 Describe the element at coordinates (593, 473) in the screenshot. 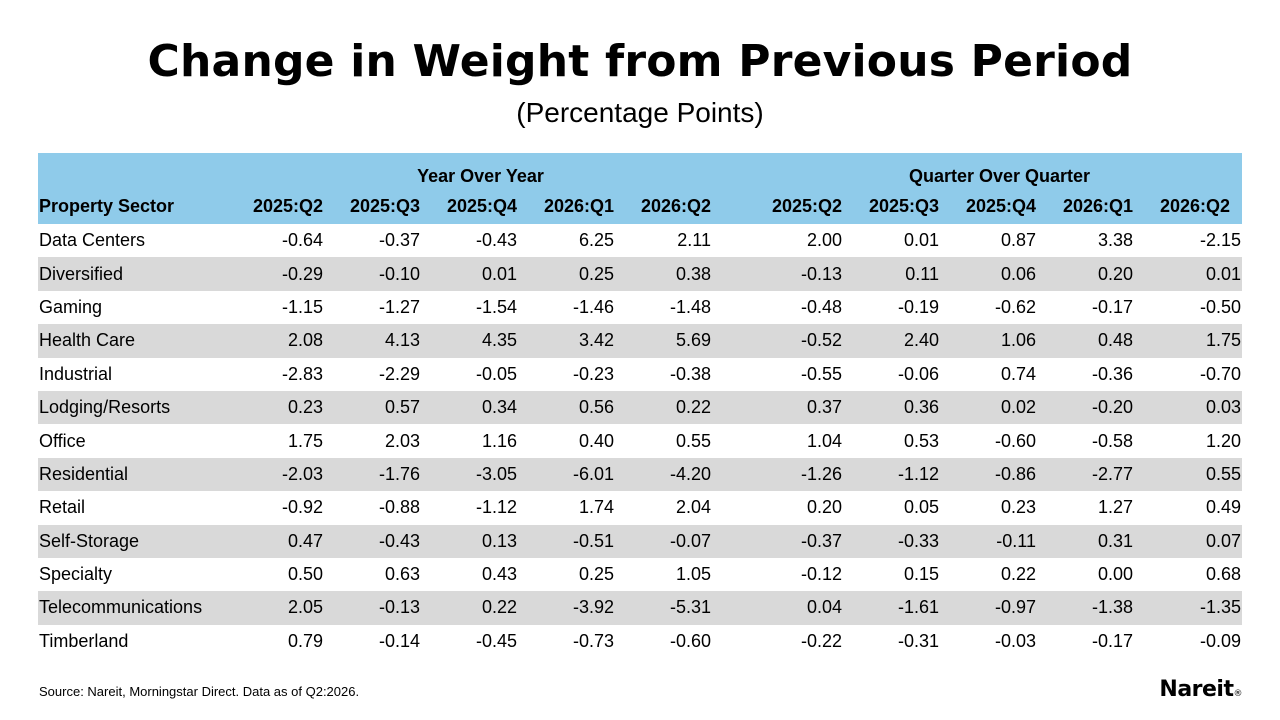

I see `yoy-value-cell: -6.01` at that location.